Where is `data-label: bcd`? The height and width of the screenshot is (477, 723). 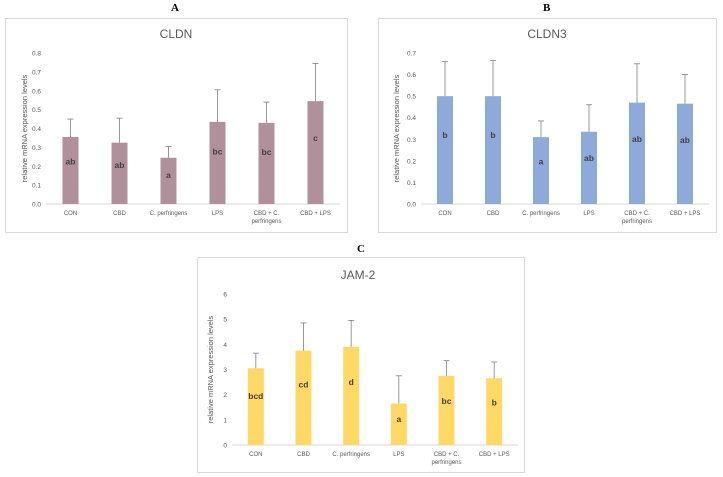
data-label: bcd is located at coordinates (255, 396).